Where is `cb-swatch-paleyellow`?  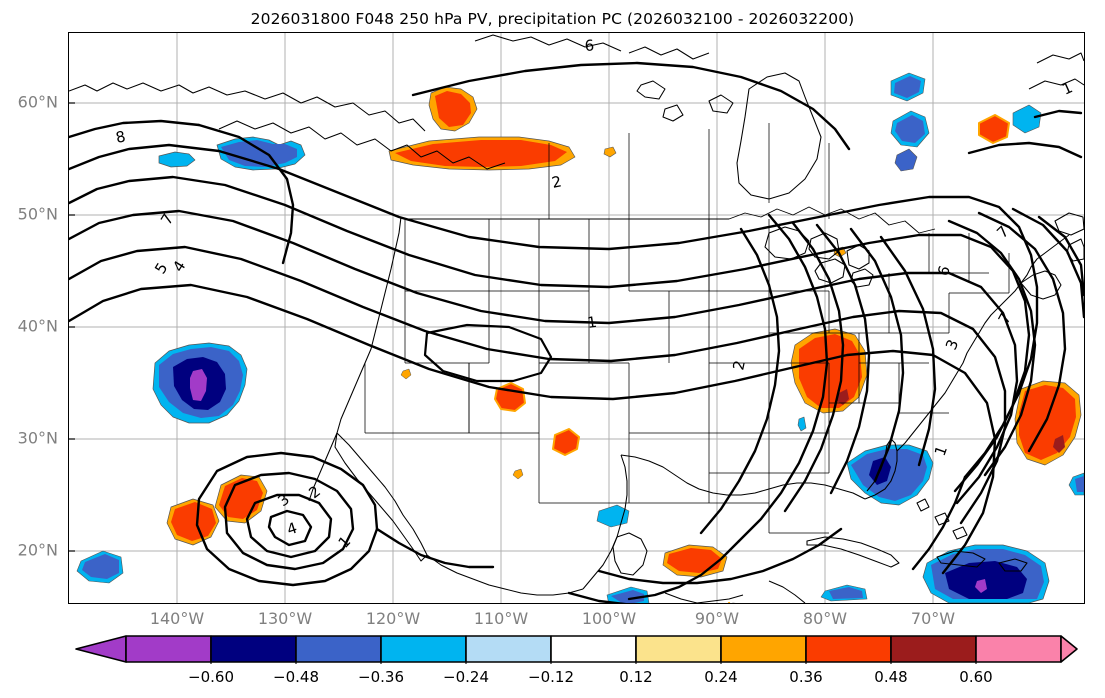 cb-swatch-paleyellow is located at coordinates (678, 649).